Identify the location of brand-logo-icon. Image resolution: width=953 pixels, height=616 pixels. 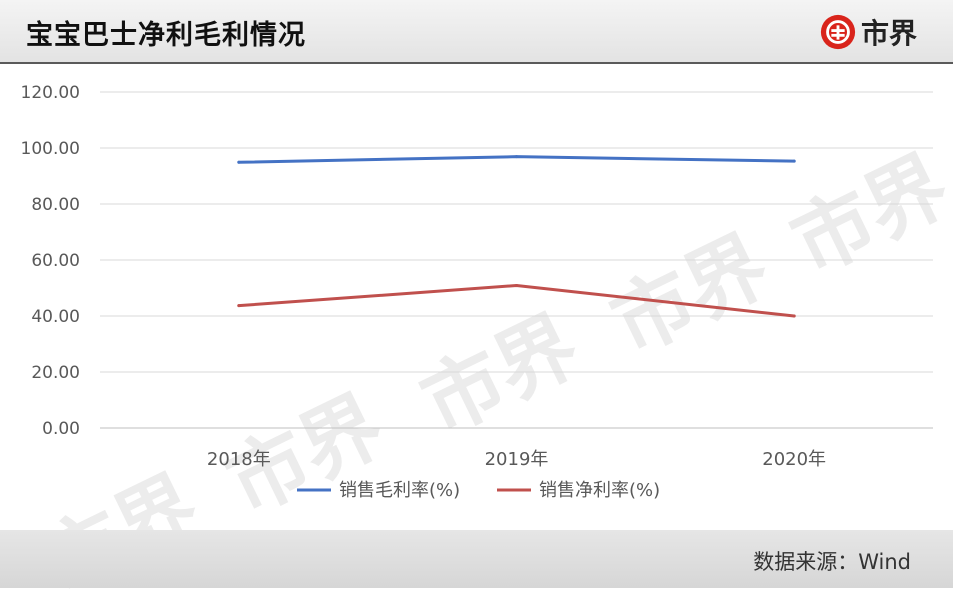
(838, 32).